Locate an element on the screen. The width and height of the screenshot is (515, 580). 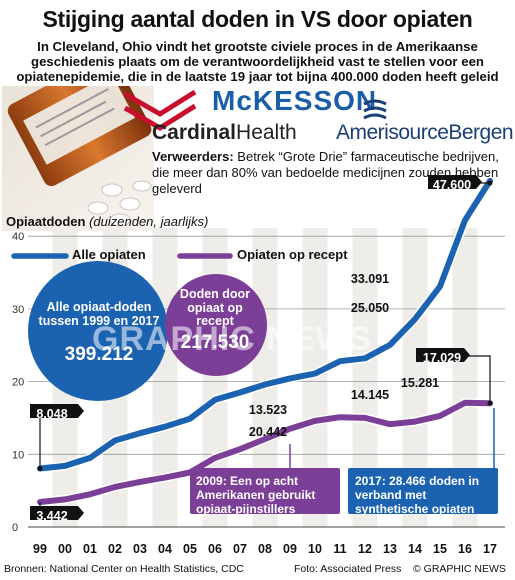
defendants-label: Verweerders: is located at coordinates (193, 156).